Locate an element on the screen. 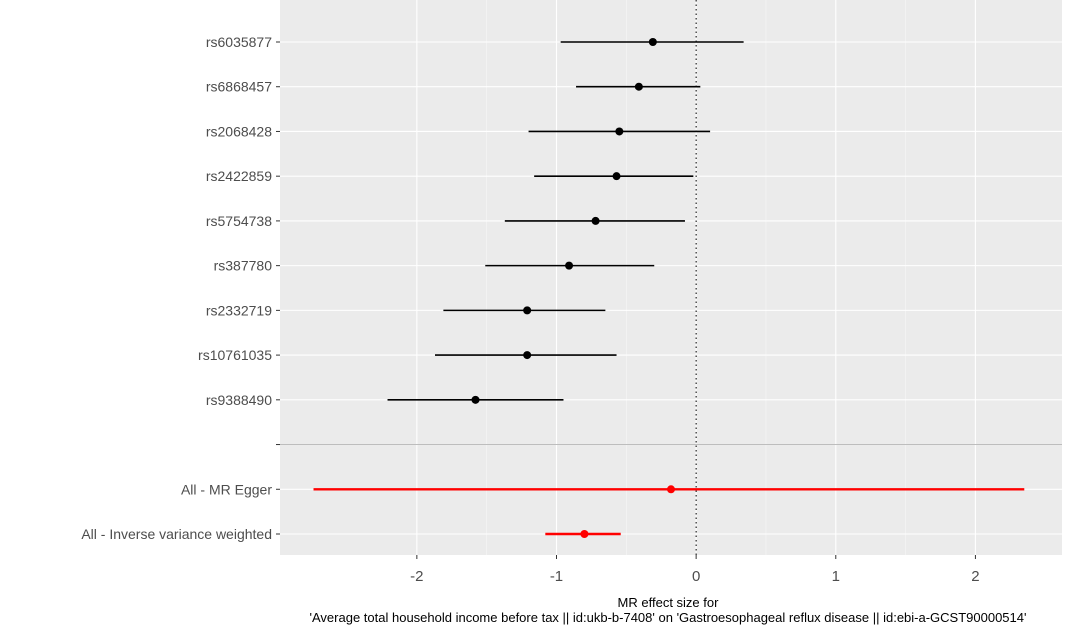  x-axis: -2 -1 0 1 2 is located at coordinates (695, 570).